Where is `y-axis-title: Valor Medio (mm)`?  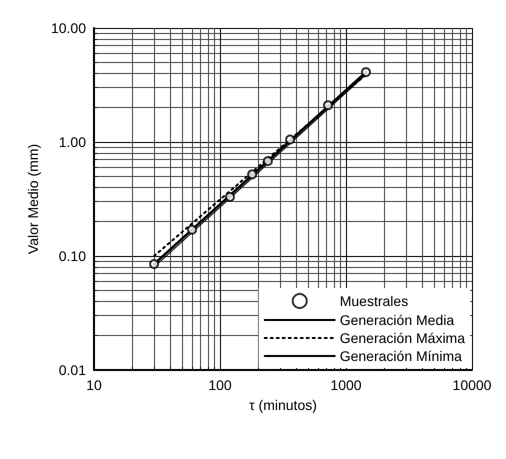
y-axis-title: Valor Medio (mm) is located at coordinates (33, 199).